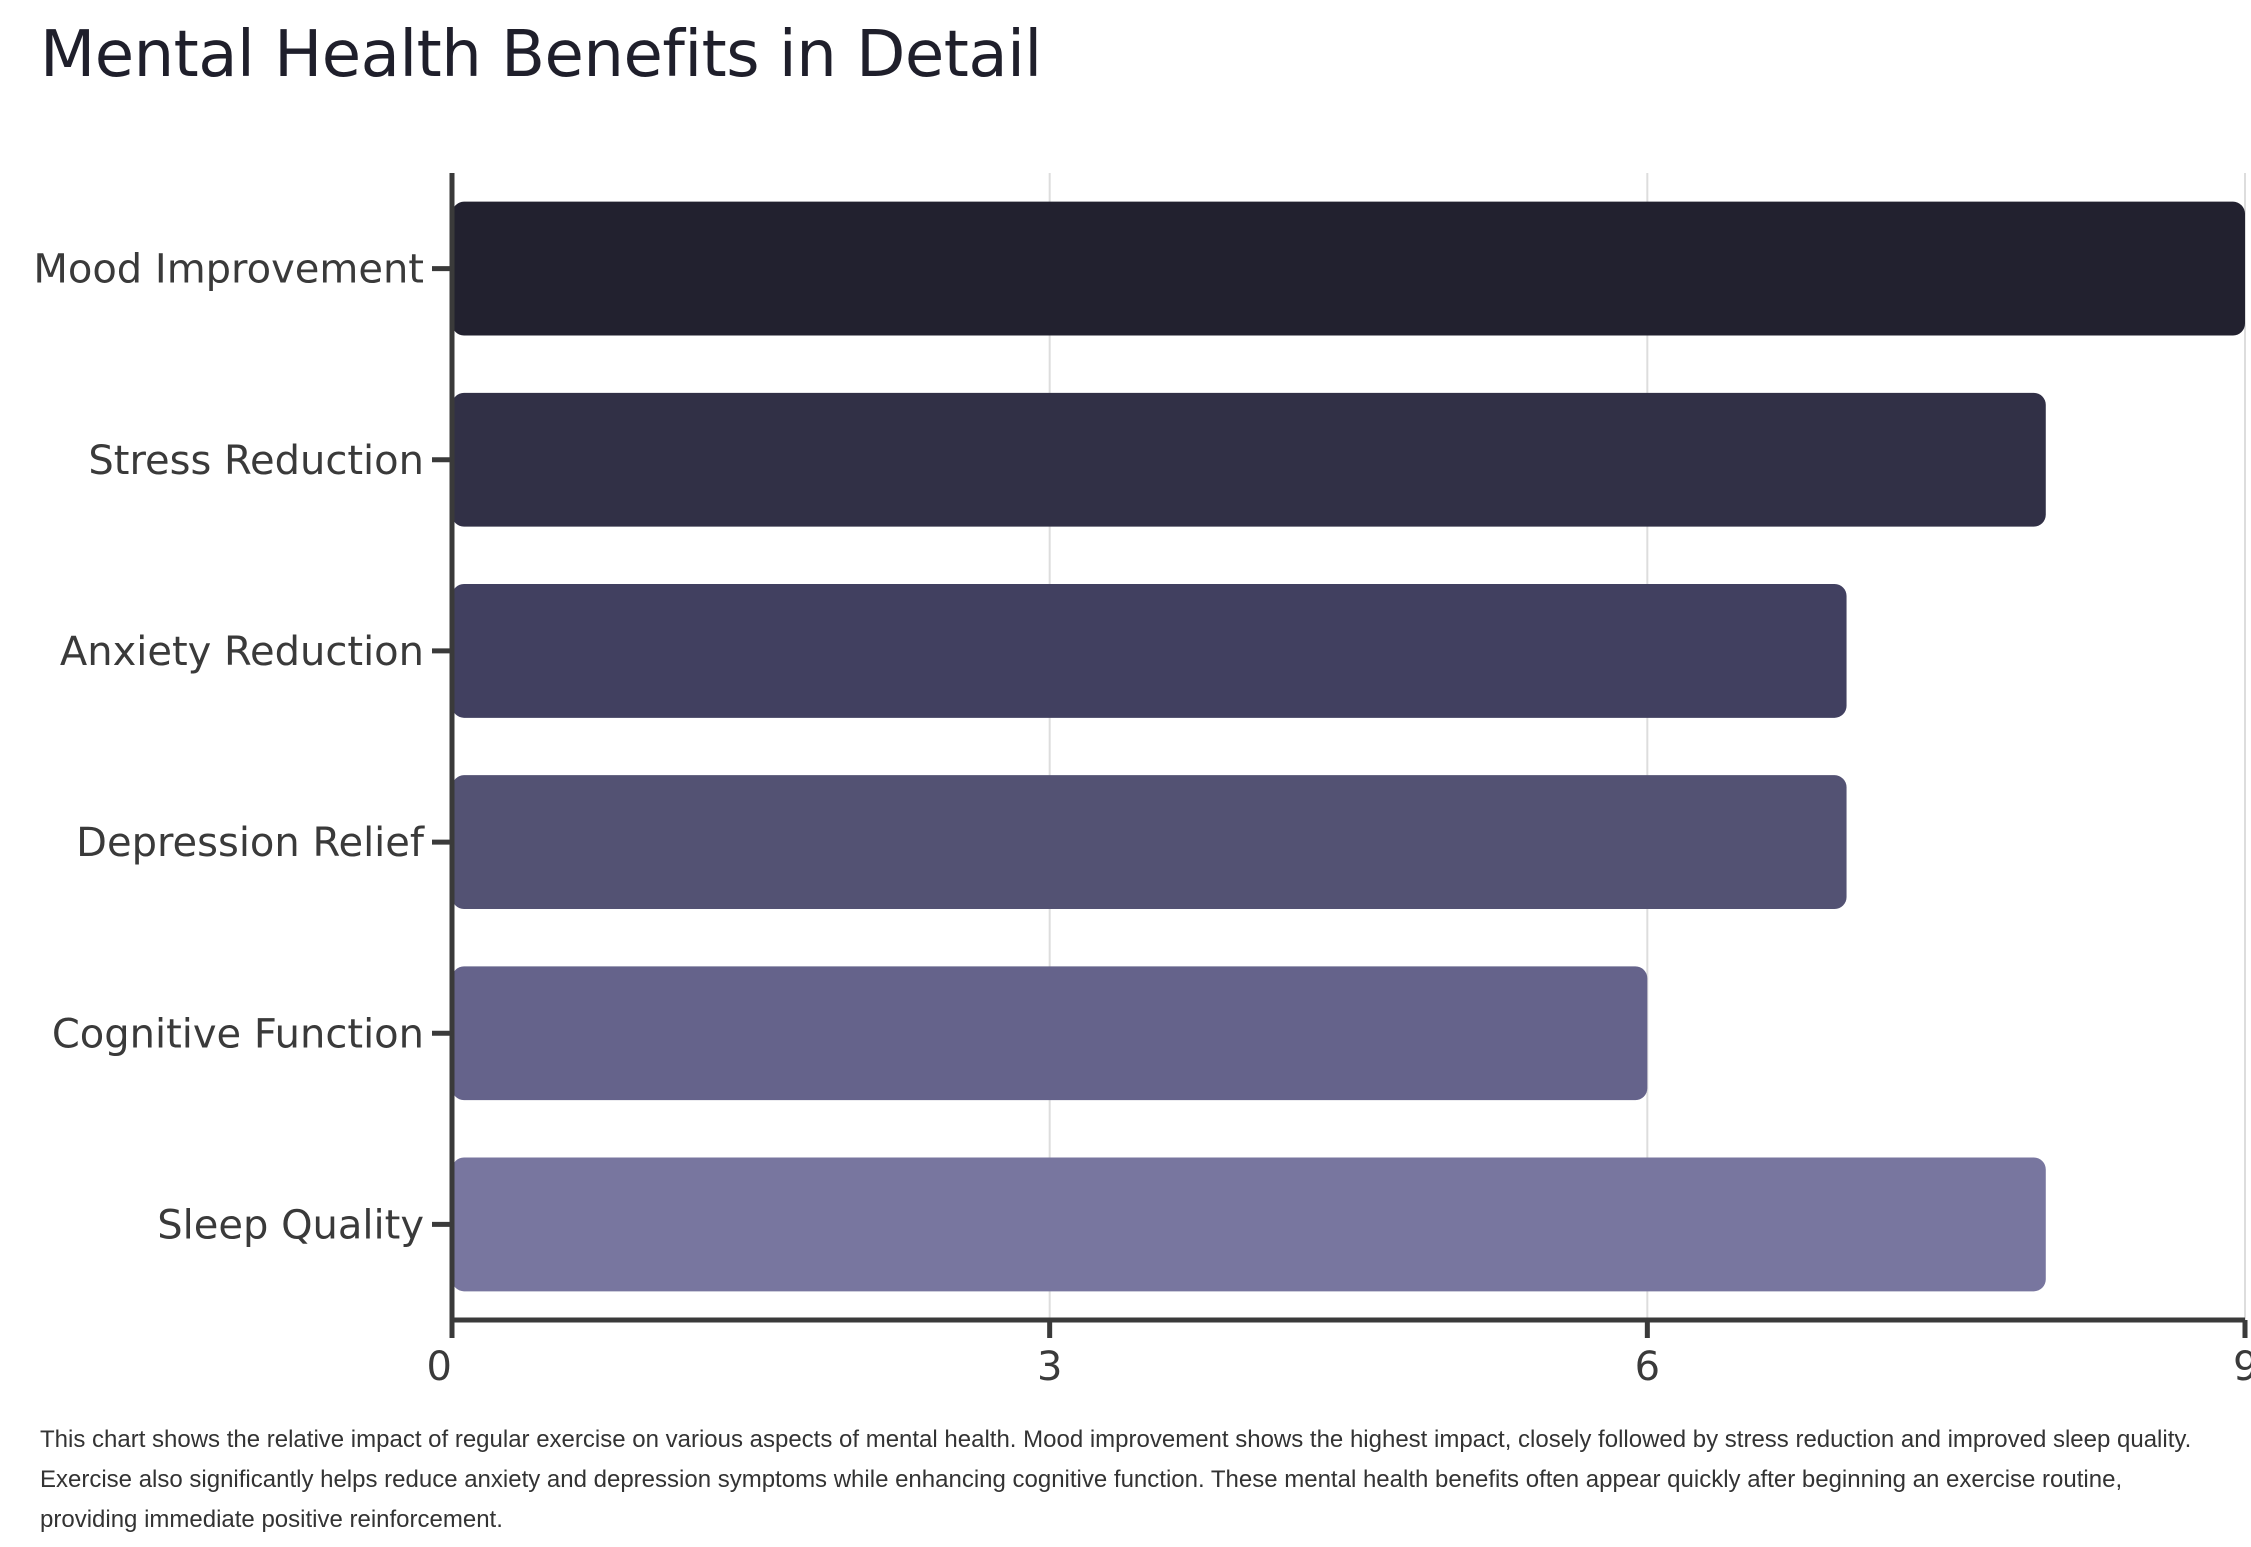 The image size is (2251, 1547). What do you see at coordinates (439, 1367) in the screenshot?
I see `x-tick-label: 0` at bounding box center [439, 1367].